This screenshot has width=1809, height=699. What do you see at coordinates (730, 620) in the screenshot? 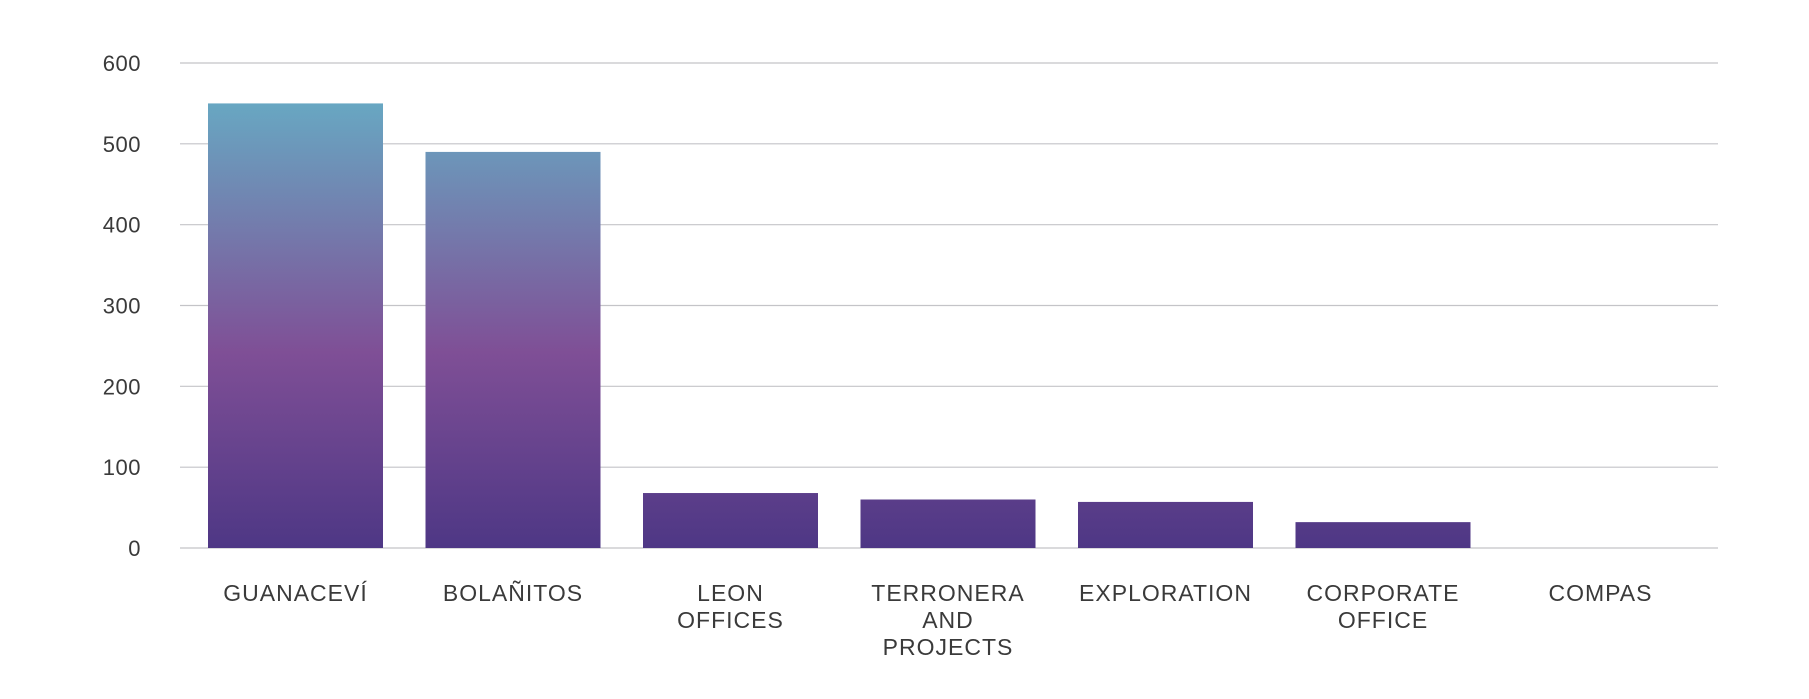
I see `x-category-label-line: OFFICES` at bounding box center [730, 620].